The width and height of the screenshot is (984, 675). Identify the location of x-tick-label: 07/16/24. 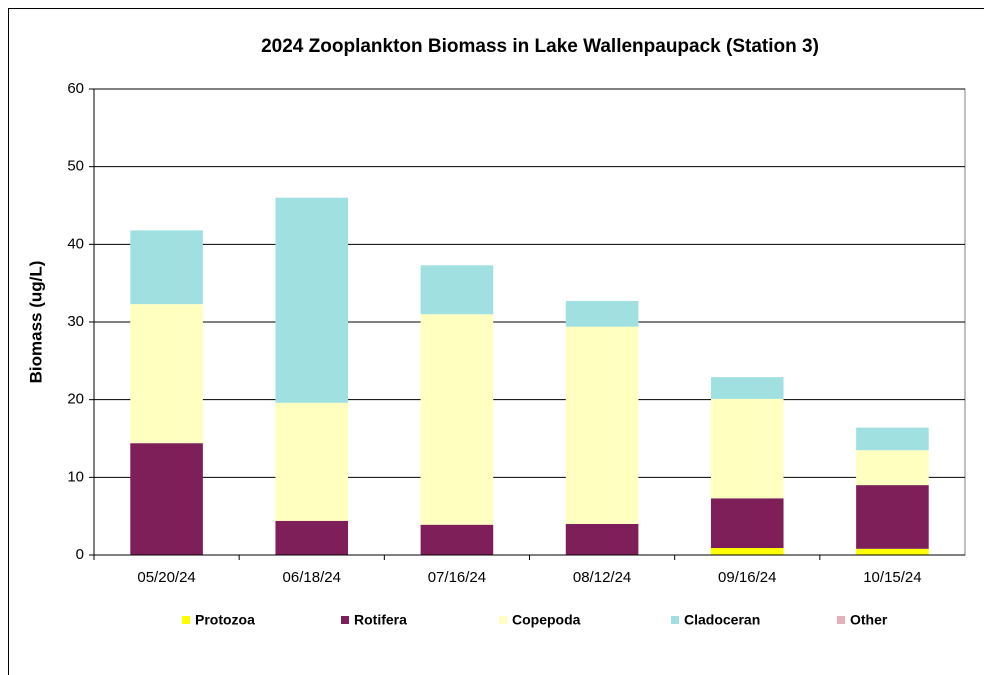
(457, 577).